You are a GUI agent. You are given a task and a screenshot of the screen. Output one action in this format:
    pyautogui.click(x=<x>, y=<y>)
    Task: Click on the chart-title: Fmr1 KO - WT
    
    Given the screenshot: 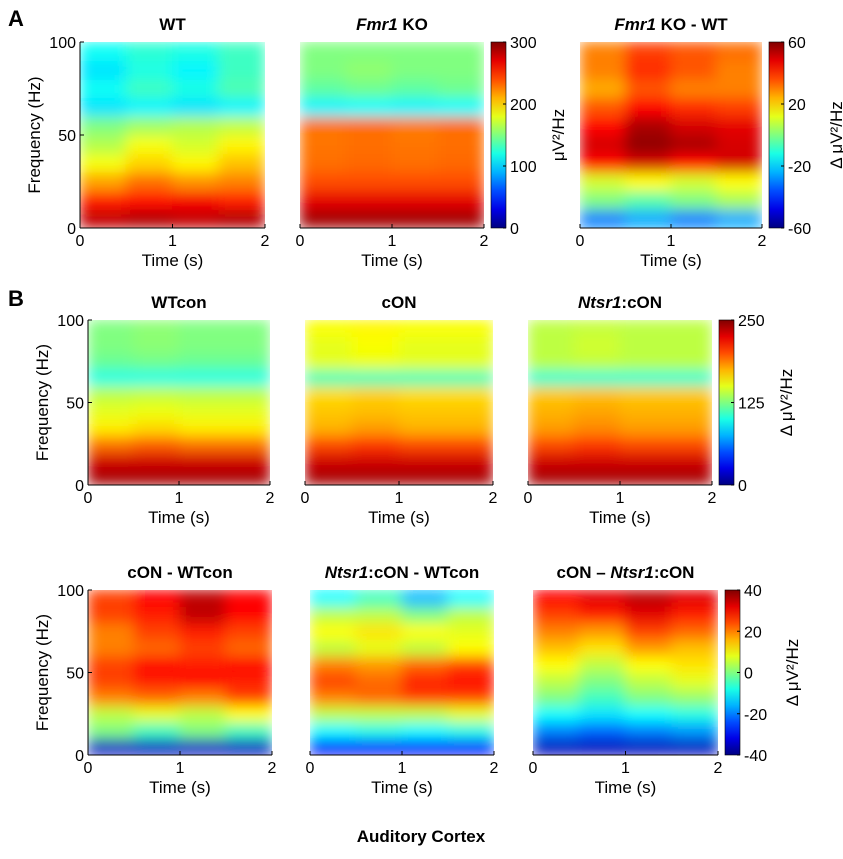 What is the action you would take?
    pyautogui.click(x=671, y=24)
    